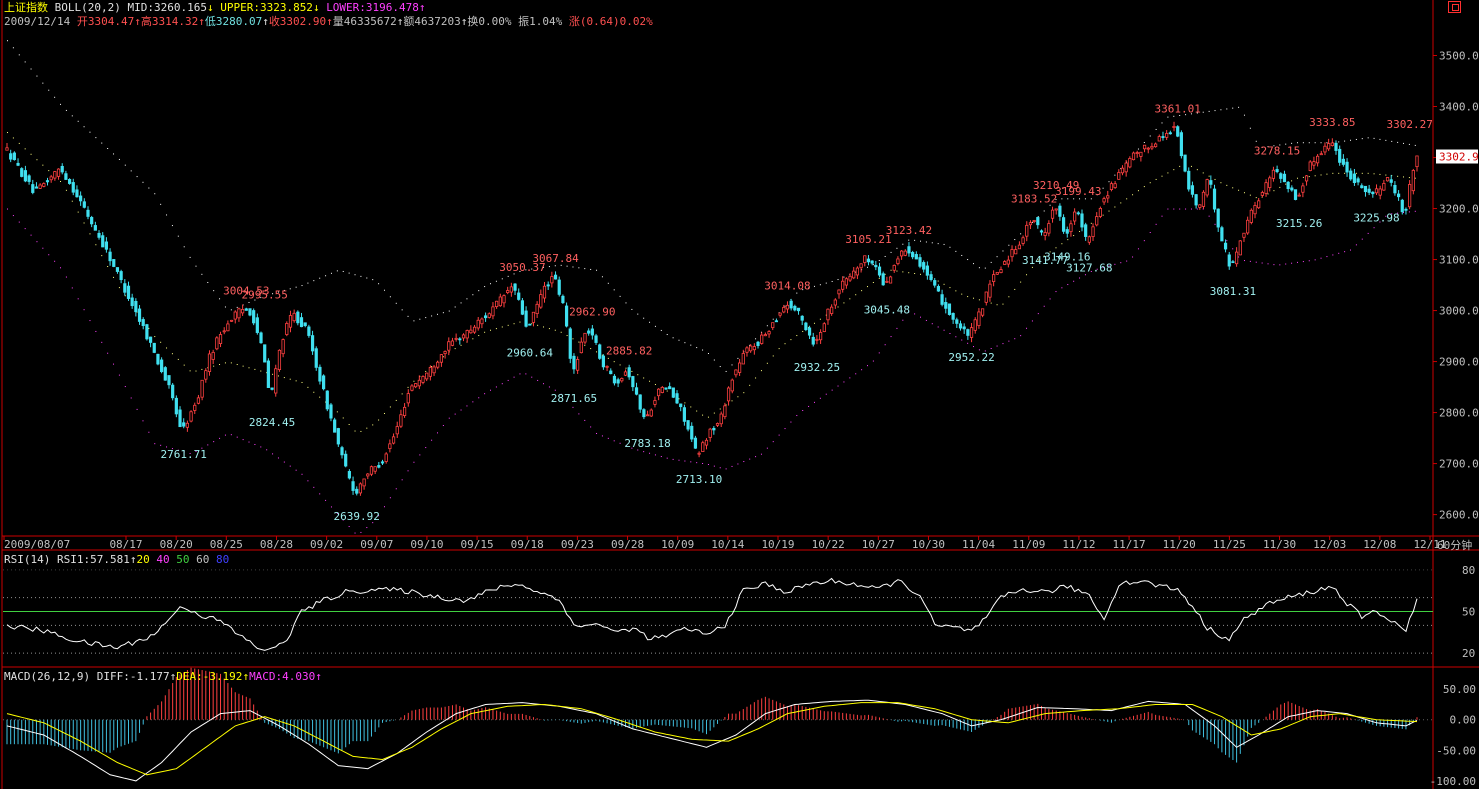  Describe the element at coordinates (1454, 7) in the screenshot. I see `maximize-icon` at that location.